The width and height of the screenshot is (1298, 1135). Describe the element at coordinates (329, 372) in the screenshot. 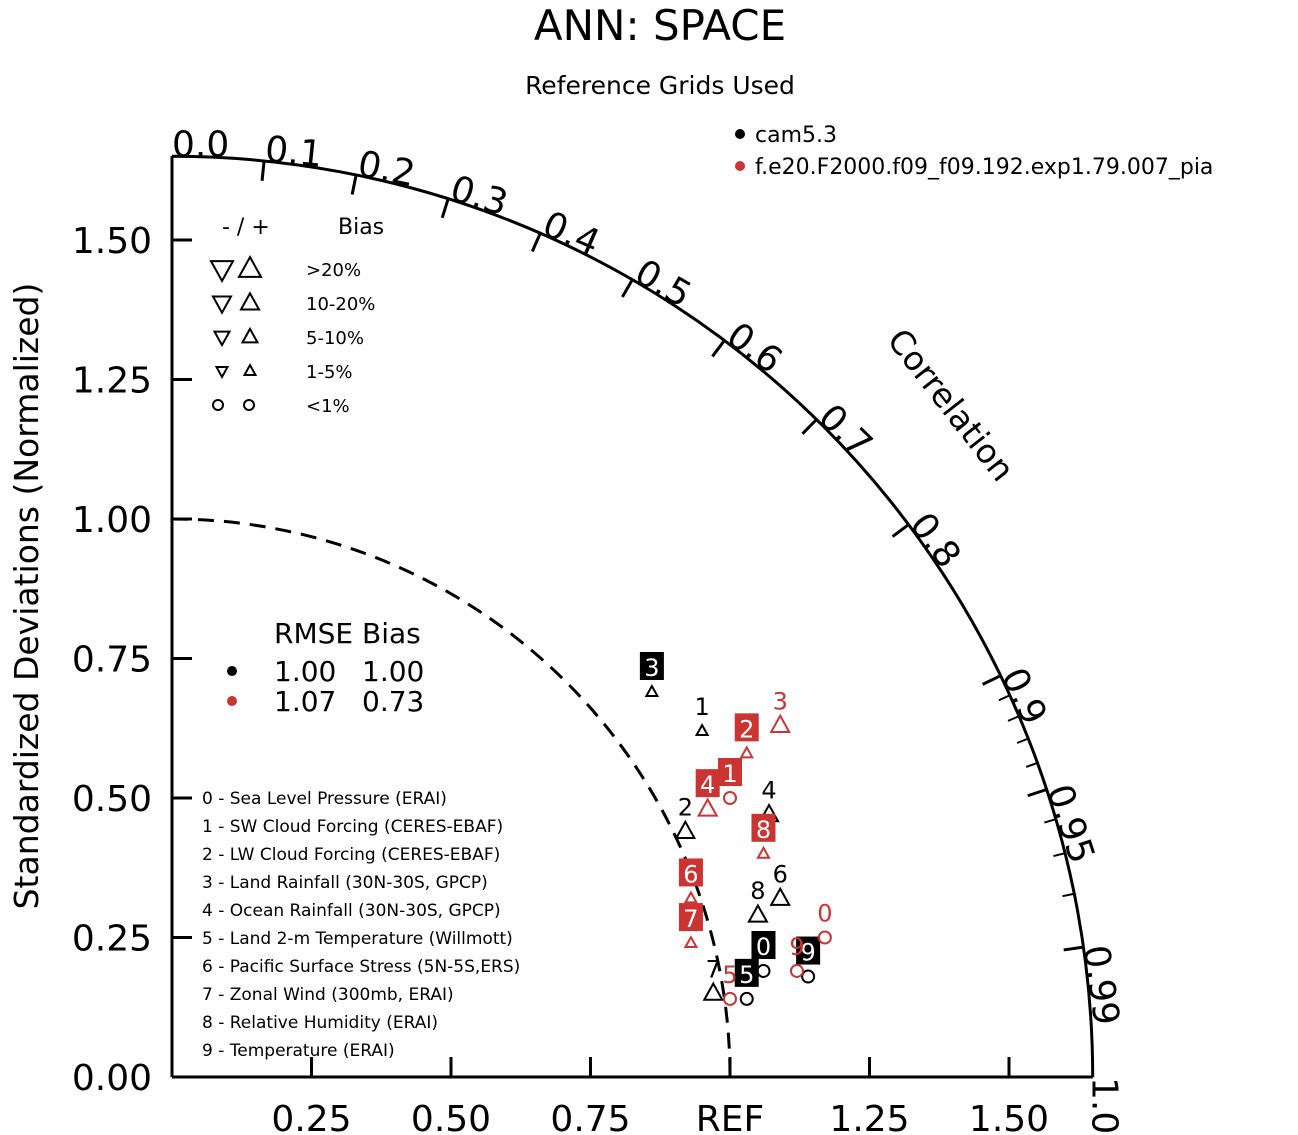

I see `bias-legend-label: 1-5%` at that location.